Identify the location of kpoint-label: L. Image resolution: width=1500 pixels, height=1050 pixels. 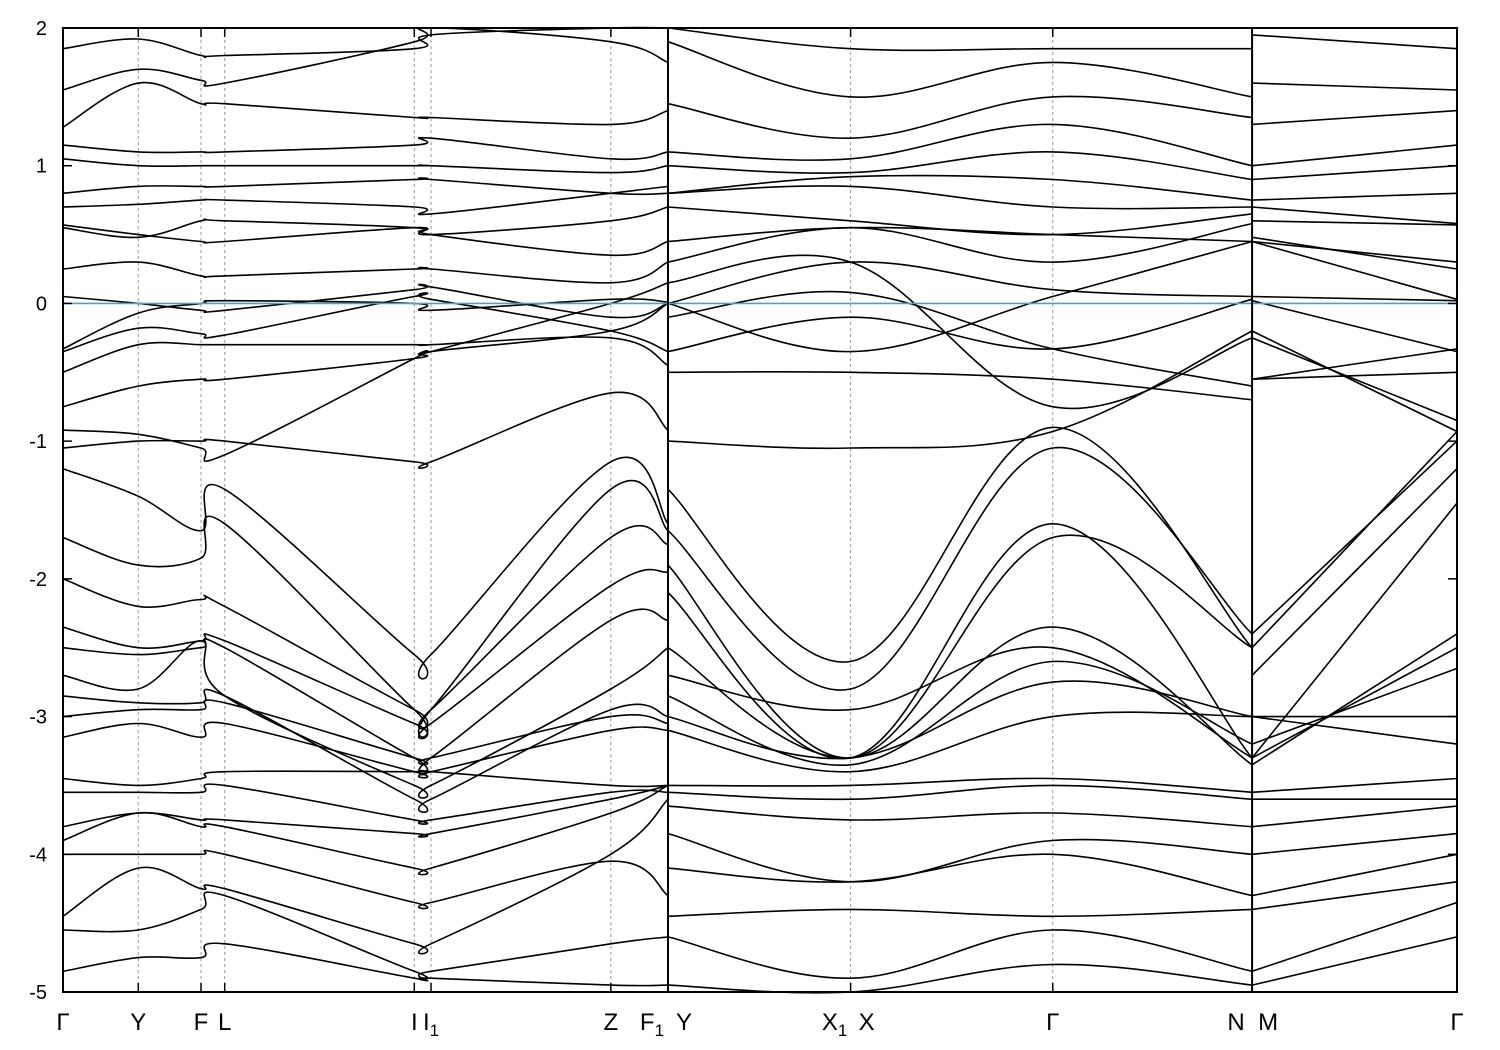
(224, 1022).